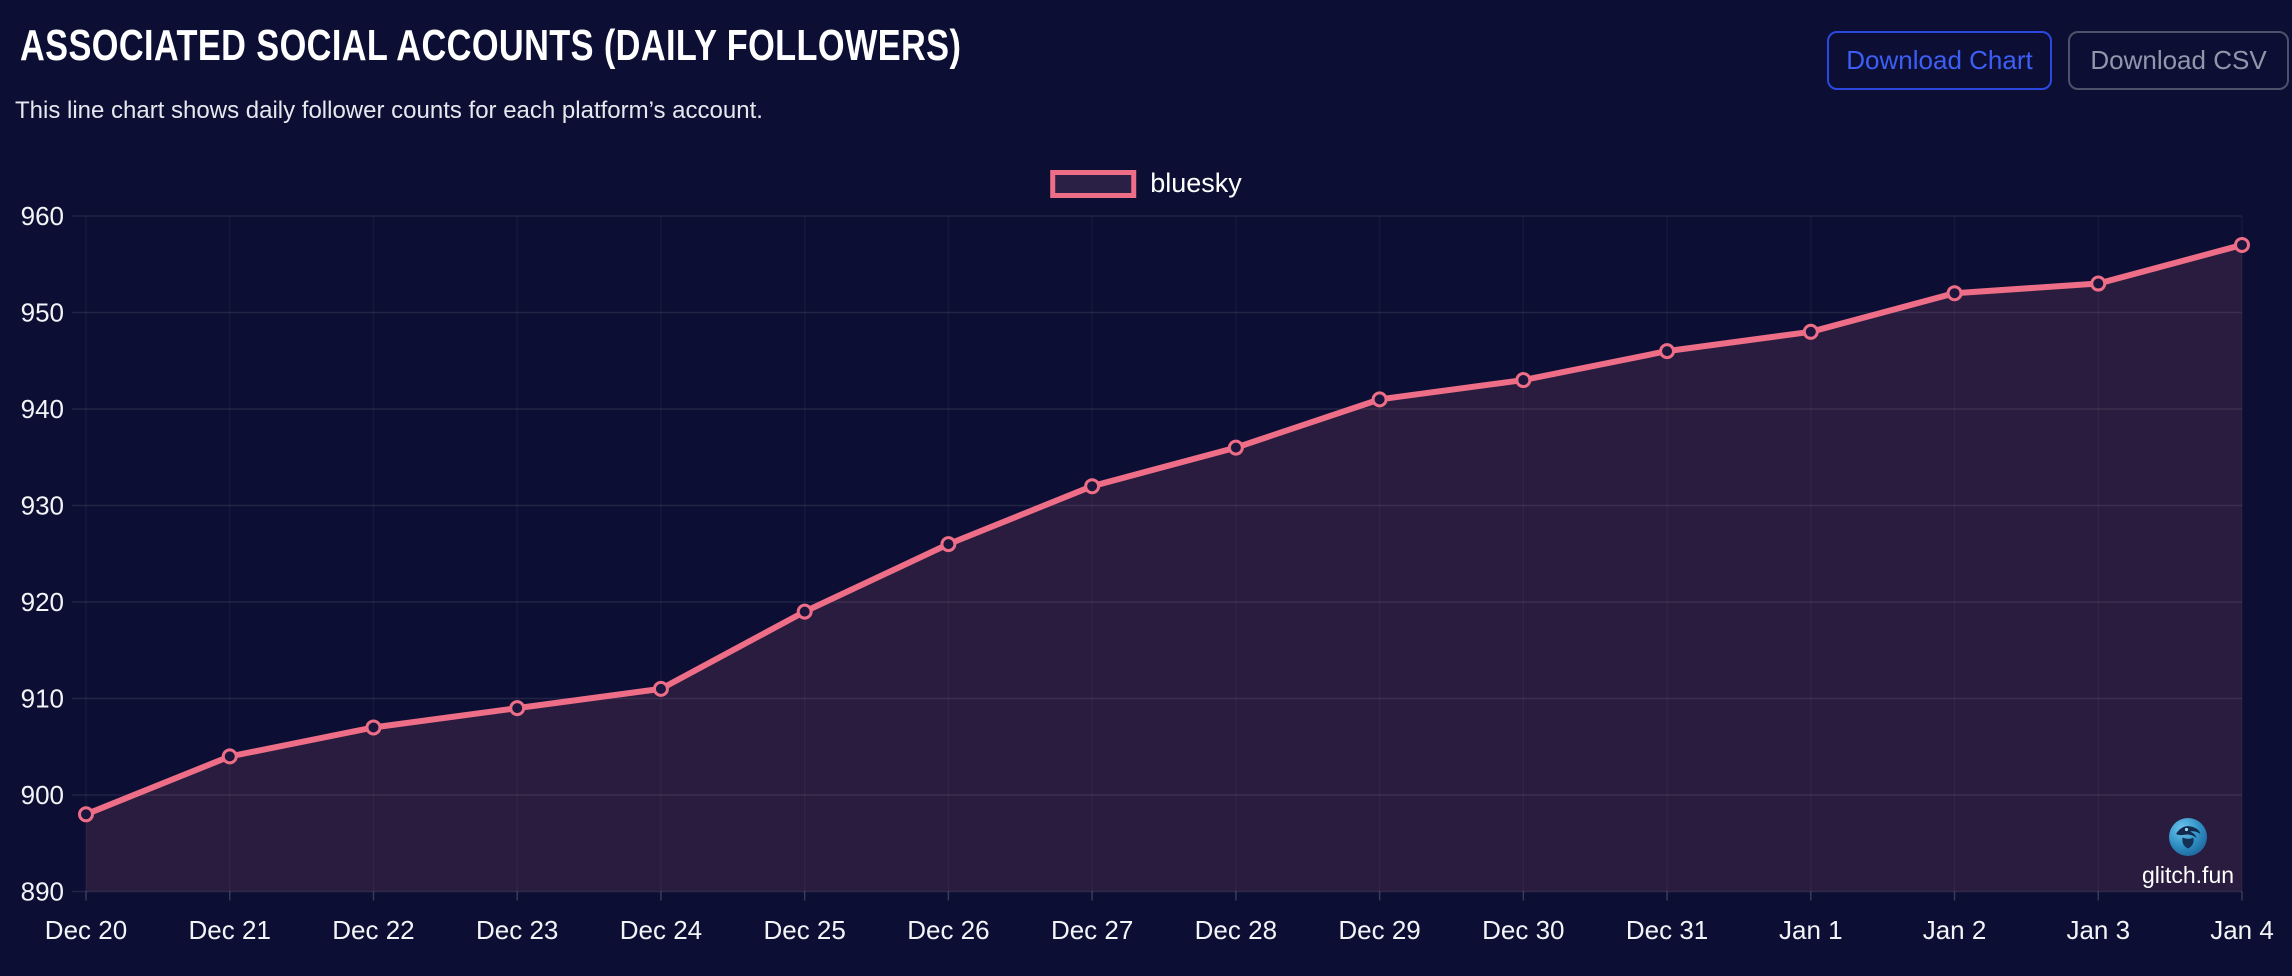 The height and width of the screenshot is (976, 2292). What do you see at coordinates (42, 795) in the screenshot?
I see `y-tick-label: 900` at bounding box center [42, 795].